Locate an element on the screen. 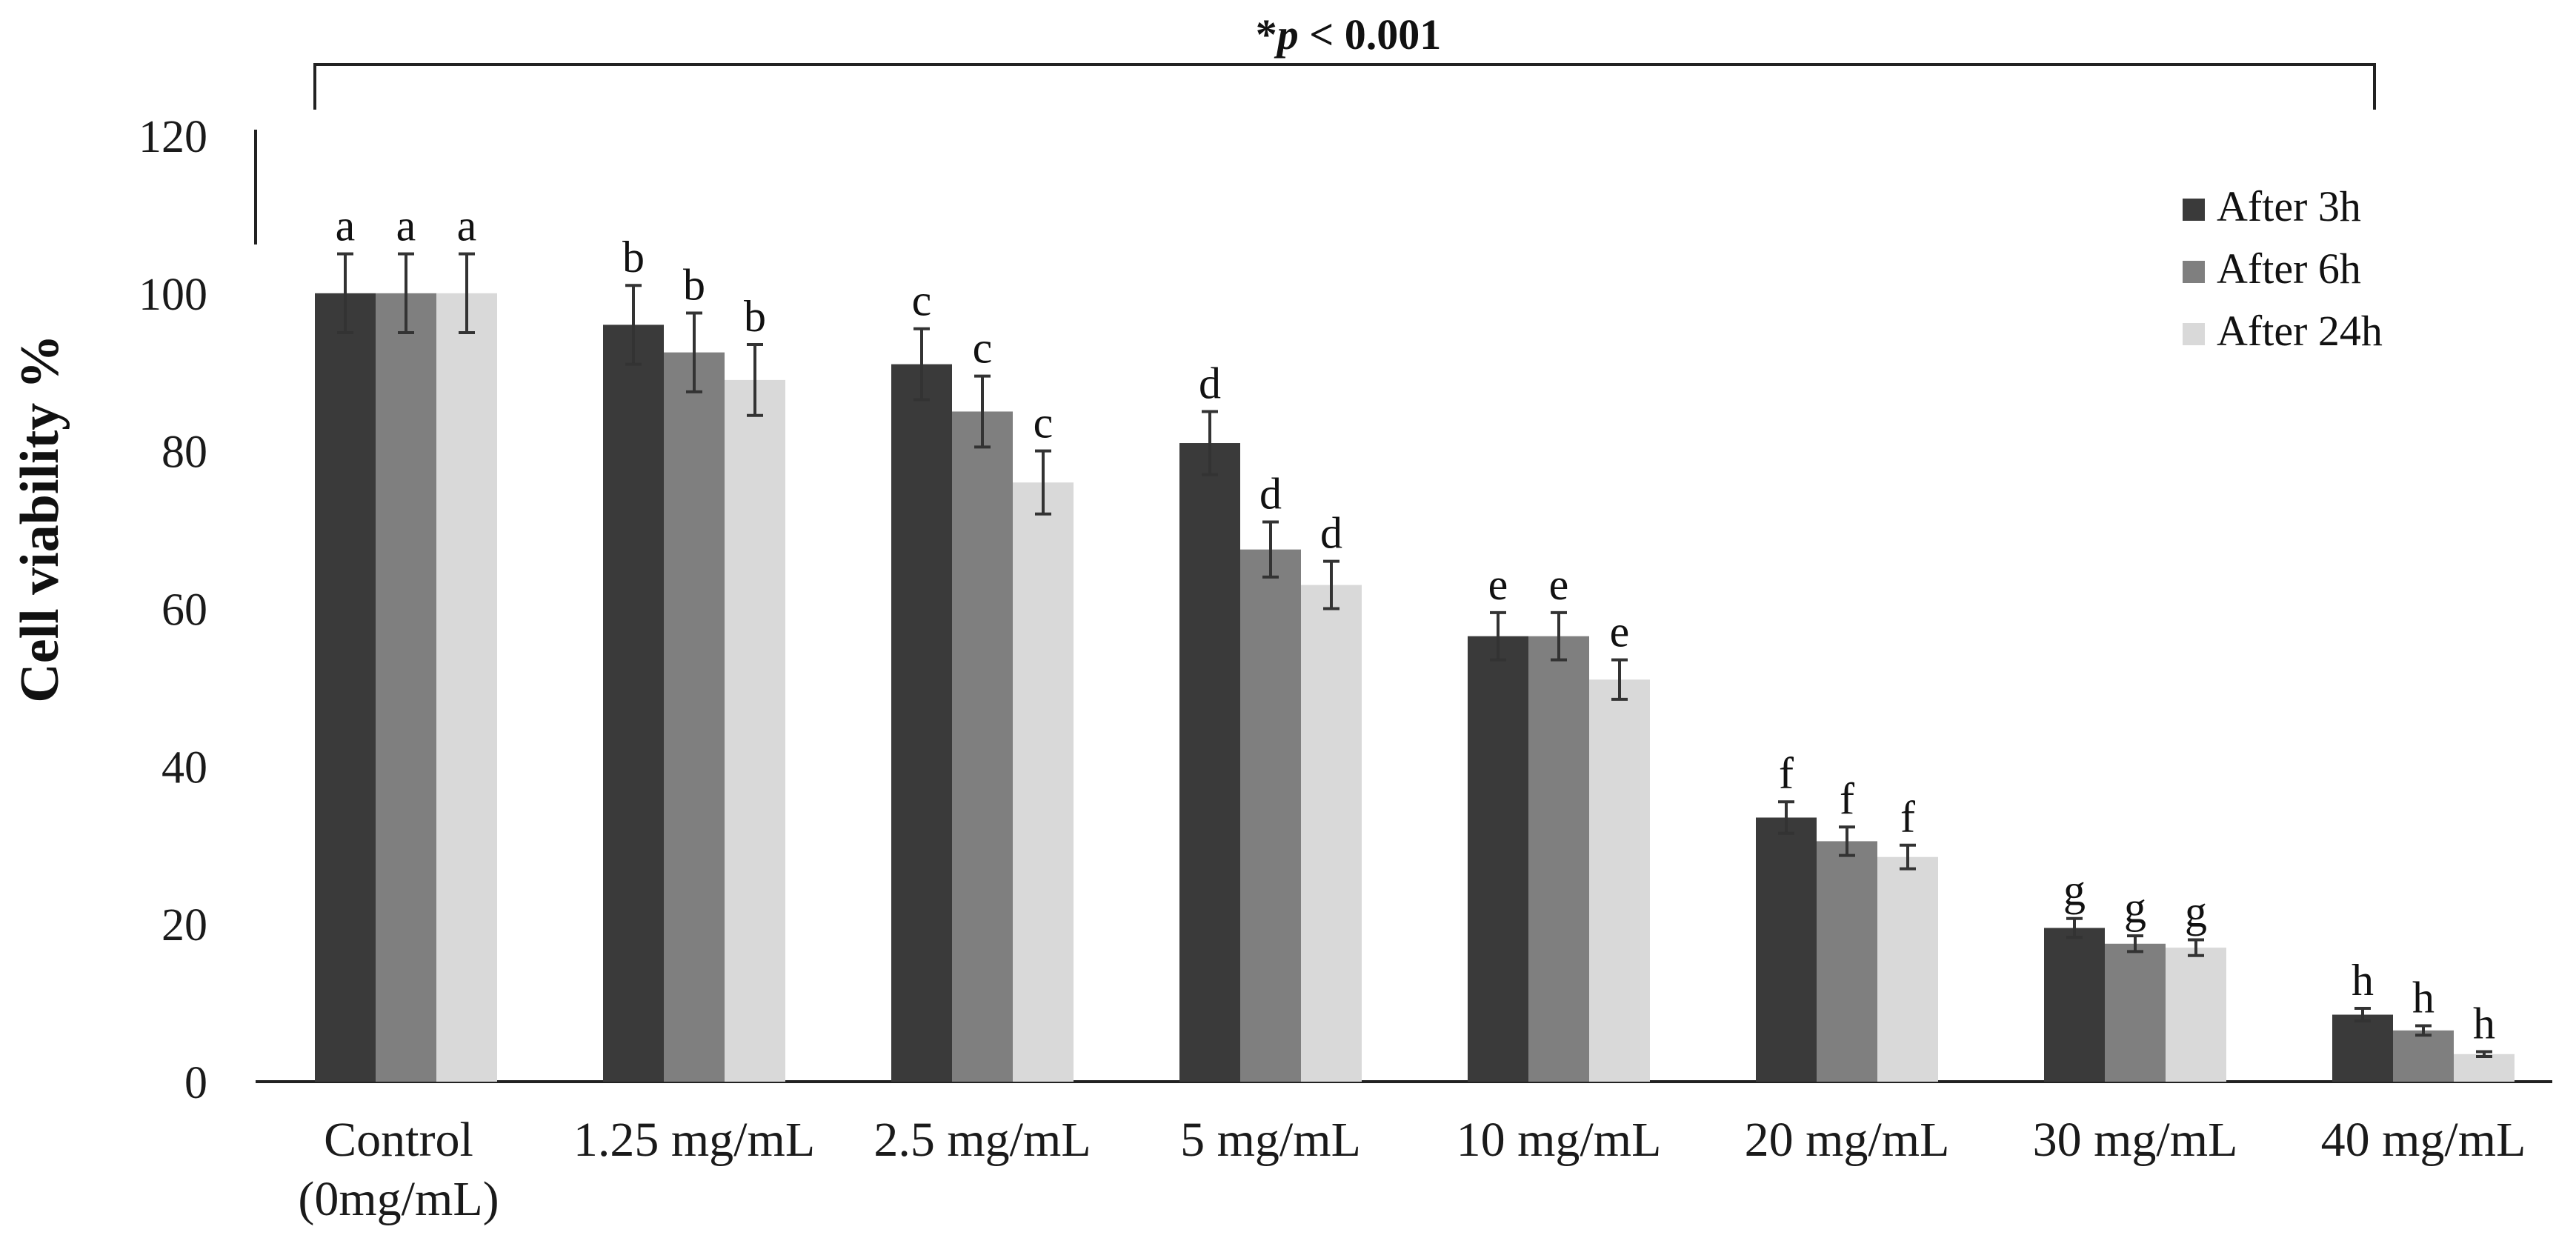 This screenshot has width=2576, height=1258. x-tick-label: 30 mg/mL is located at coordinates (2135, 1140).